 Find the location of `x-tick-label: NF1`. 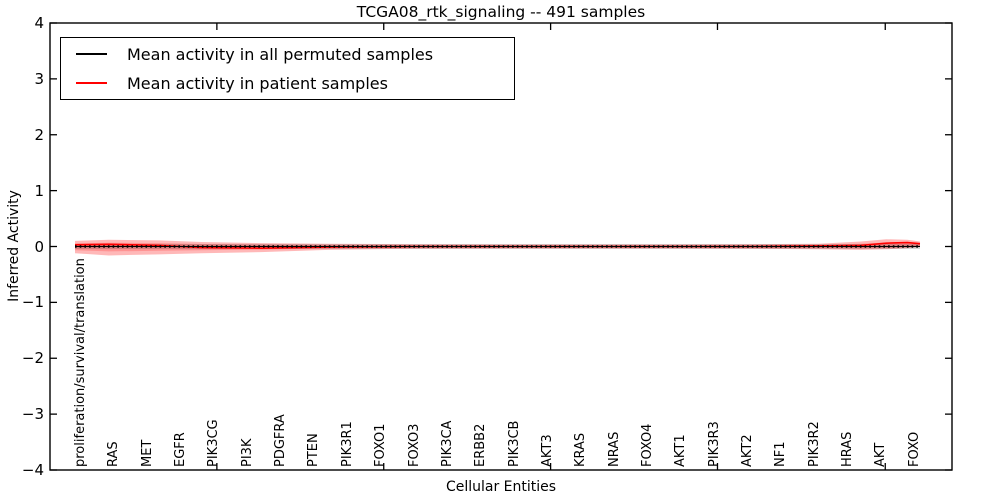

x-tick-label: NF1 is located at coordinates (781, 454).